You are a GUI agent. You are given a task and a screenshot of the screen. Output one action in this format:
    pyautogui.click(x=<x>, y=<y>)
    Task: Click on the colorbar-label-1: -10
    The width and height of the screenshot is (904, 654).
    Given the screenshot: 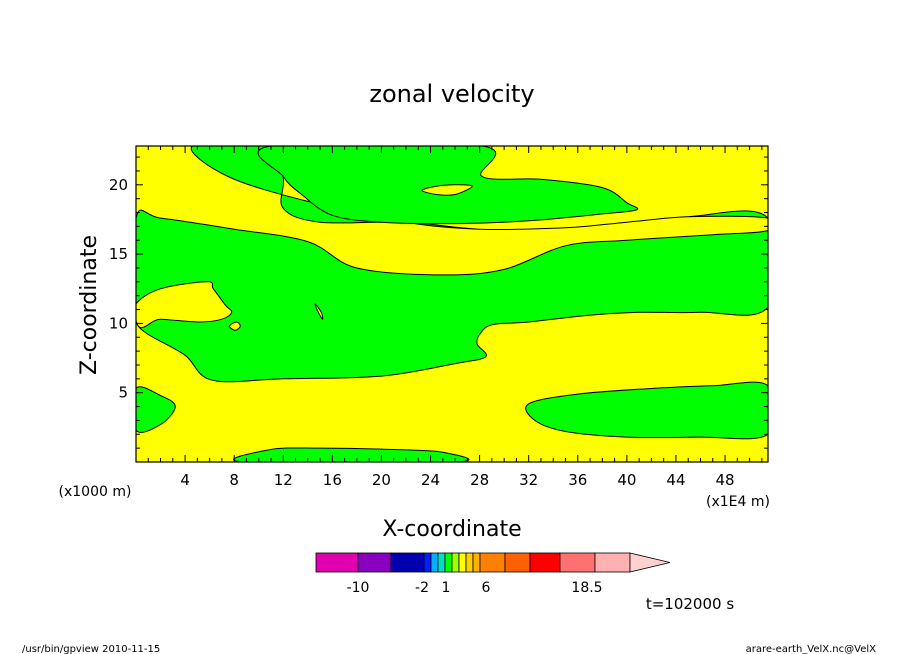 What is the action you would take?
    pyautogui.click(x=358, y=588)
    